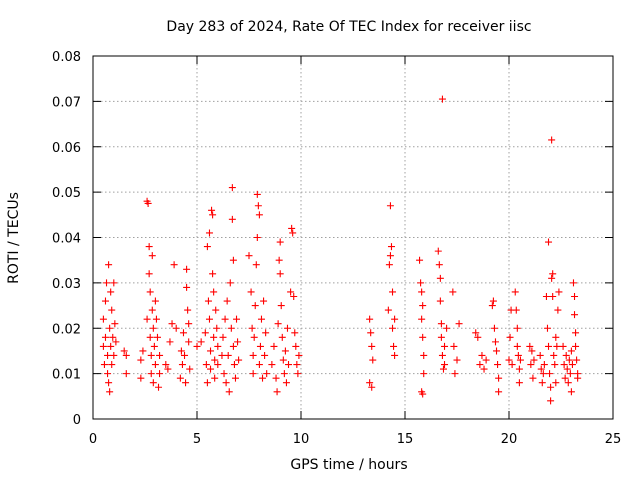  I want to click on x-axis-label: GPS time / hours, so click(348, 465).